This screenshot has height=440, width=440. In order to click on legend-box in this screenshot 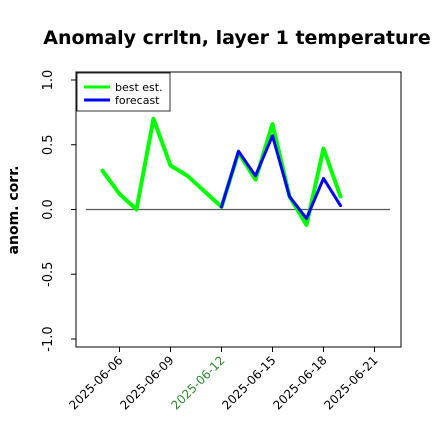, I will do `click(123, 92)`.